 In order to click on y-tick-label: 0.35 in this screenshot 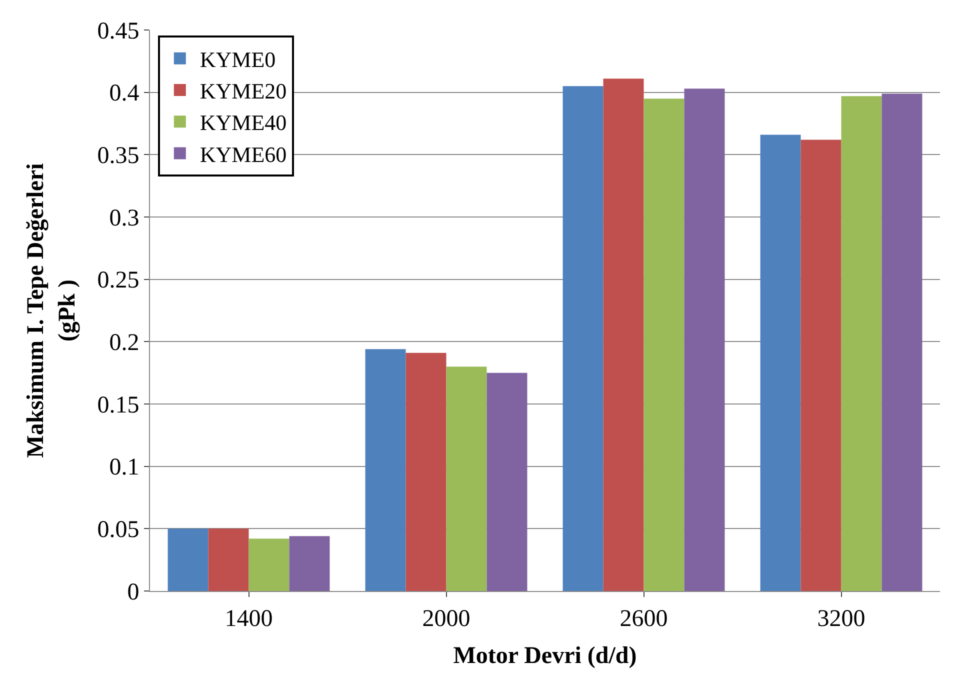, I will do `click(118, 156)`.